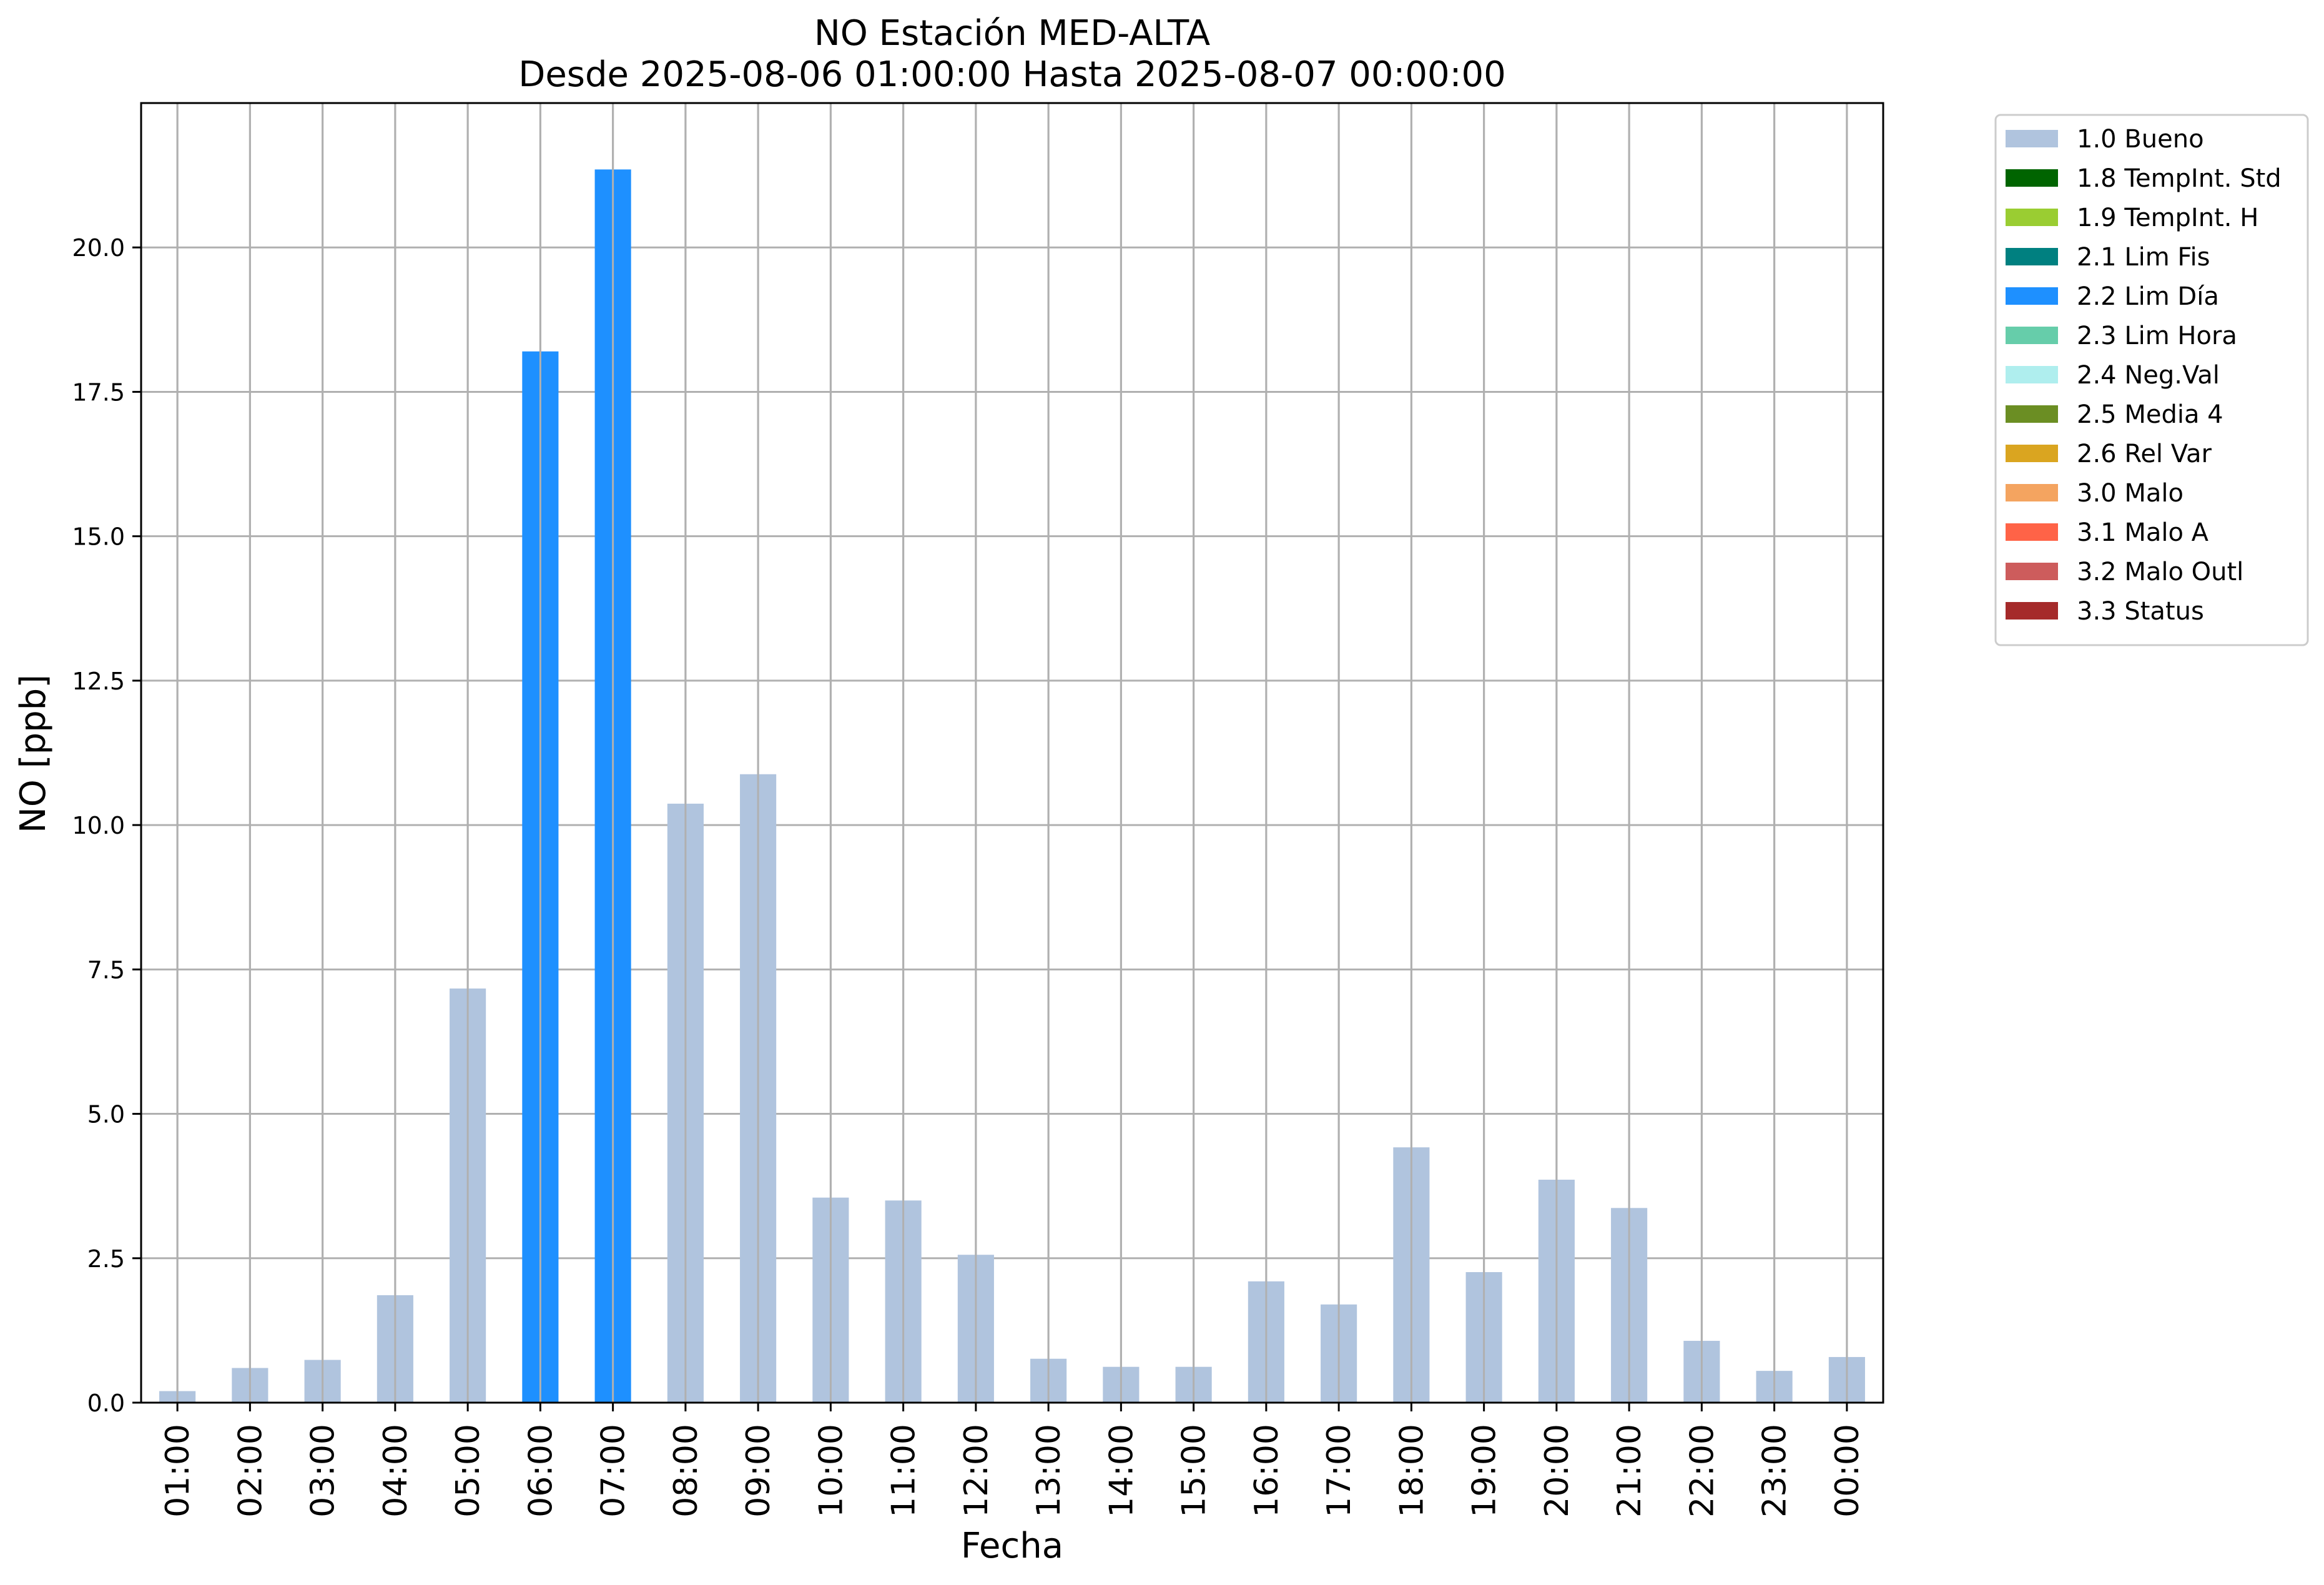 Image resolution: width=2324 pixels, height=1585 pixels. Describe the element at coordinates (2157, 336) in the screenshot. I see `legend-label: 2.3 Lim Hora` at that location.